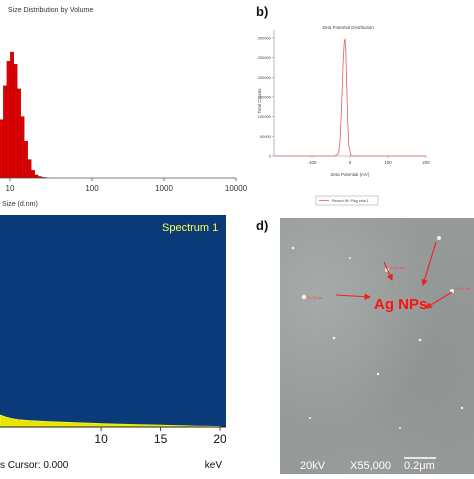 The image size is (474, 479). What do you see at coordinates (265, 57) in the screenshot?
I see `chart-b-y-tick-label: 250000` at bounding box center [265, 57].